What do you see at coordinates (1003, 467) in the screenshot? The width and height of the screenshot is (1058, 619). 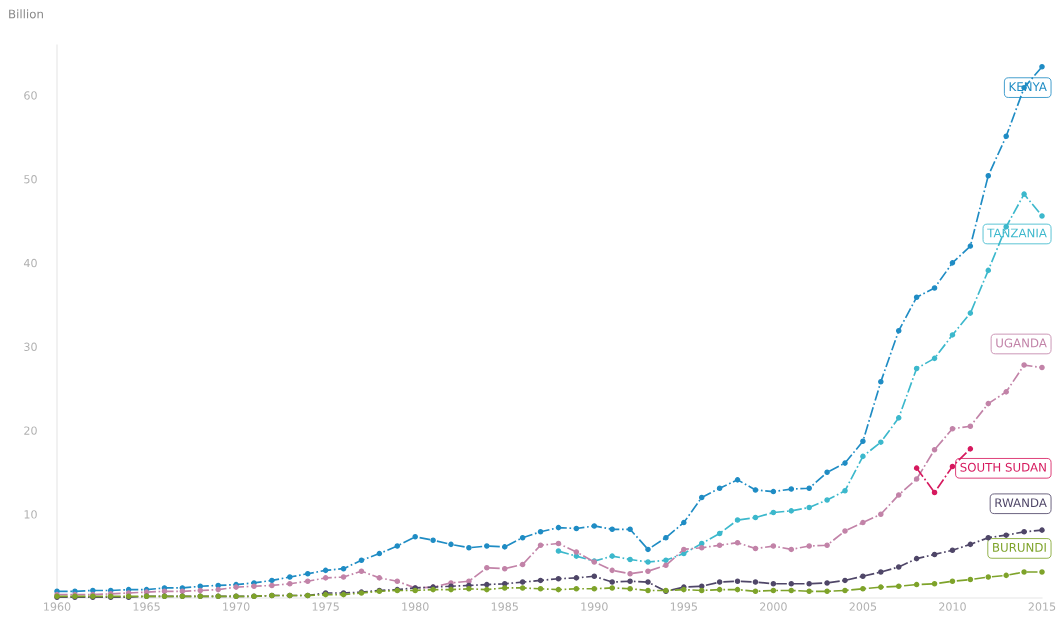 I see `series-label: SOUTH SUDAN` at bounding box center [1003, 467].